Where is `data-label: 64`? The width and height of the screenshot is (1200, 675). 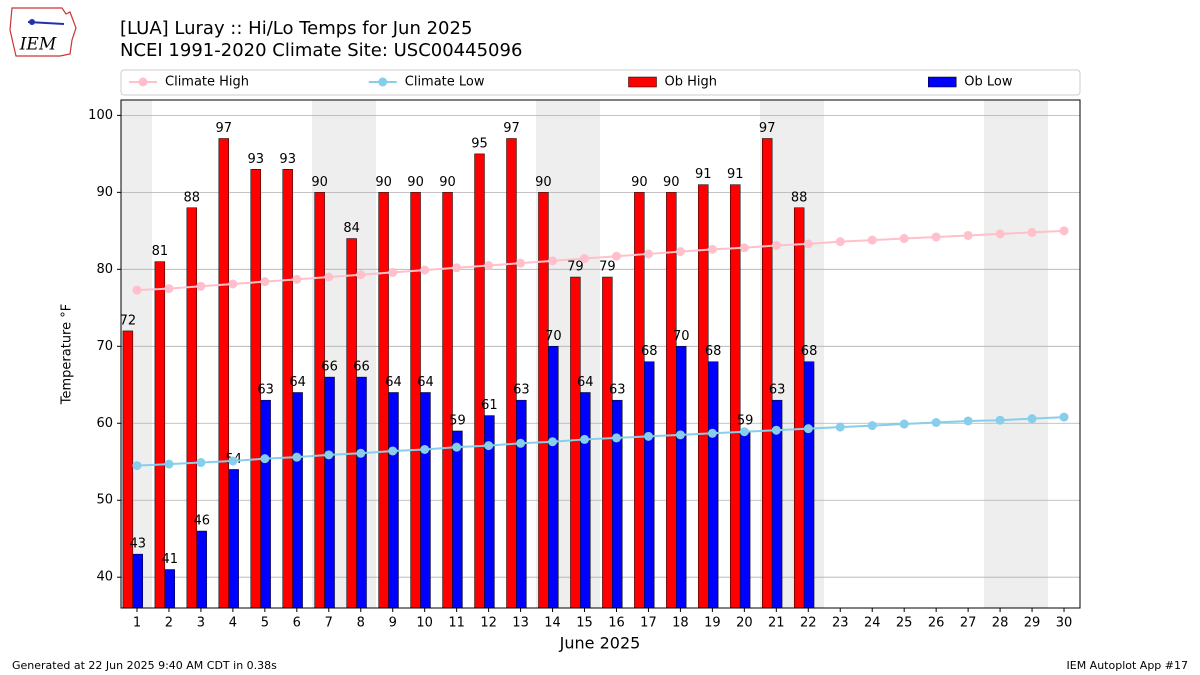
data-label: 64 is located at coordinates (393, 382).